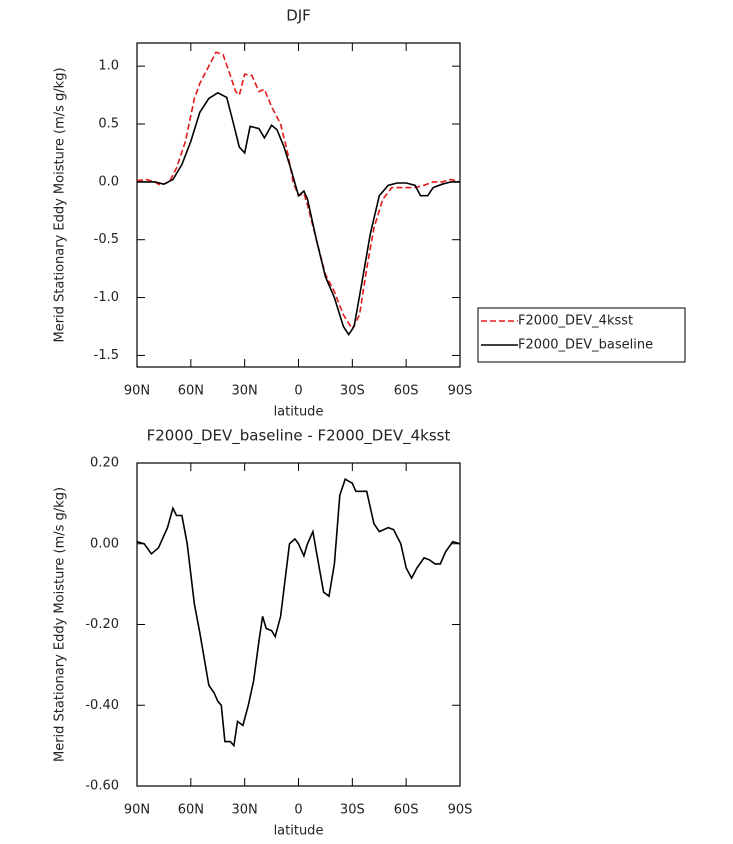 This screenshot has width=733, height=844. What do you see at coordinates (104, 463) in the screenshot?
I see `y-tick-label: 0.20` at bounding box center [104, 463].